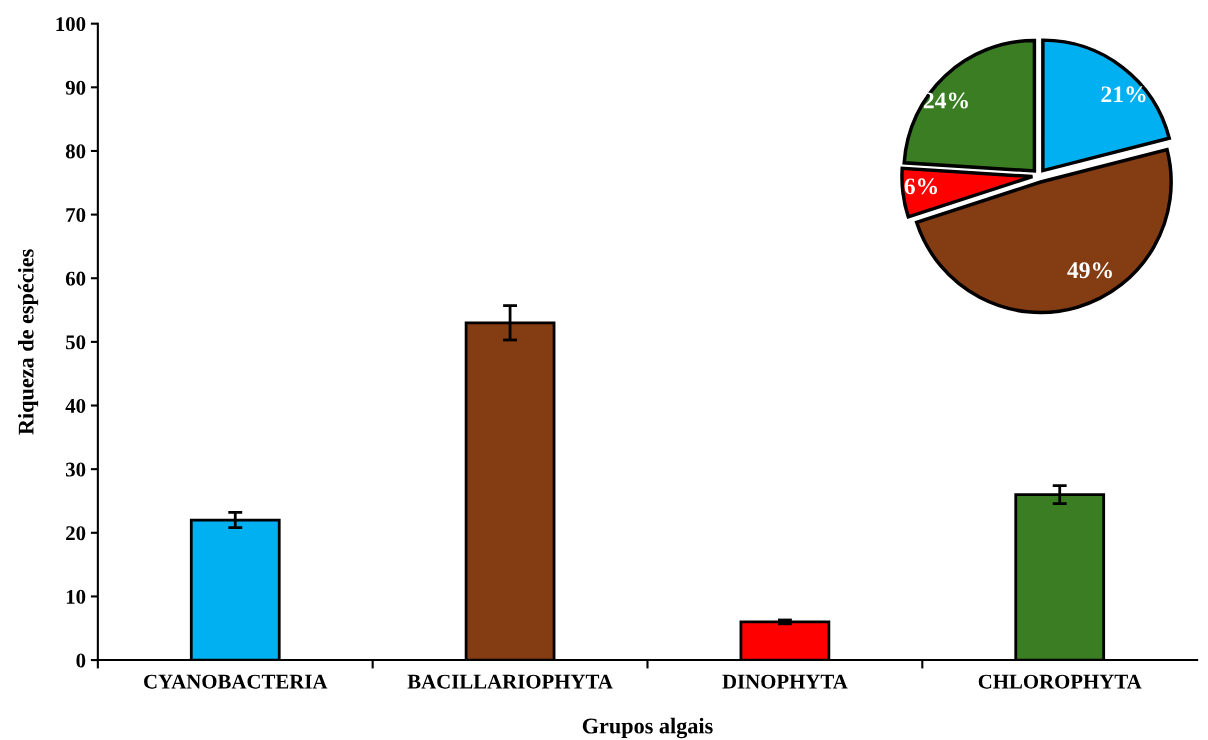  Describe the element at coordinates (510, 681) in the screenshot. I see `x-tick-label: BACILLARIOPHYTA` at that location.